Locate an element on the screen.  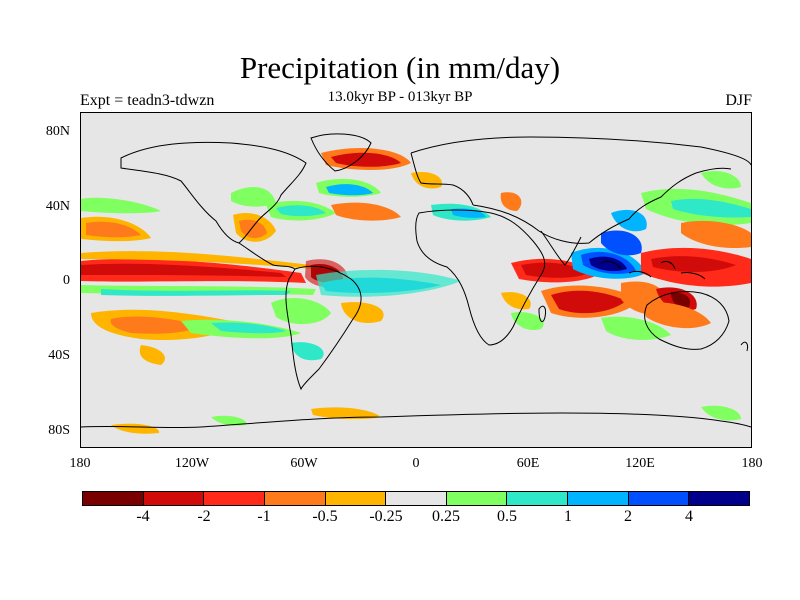
y-tick-label: 0 is located at coordinates (66, 280).